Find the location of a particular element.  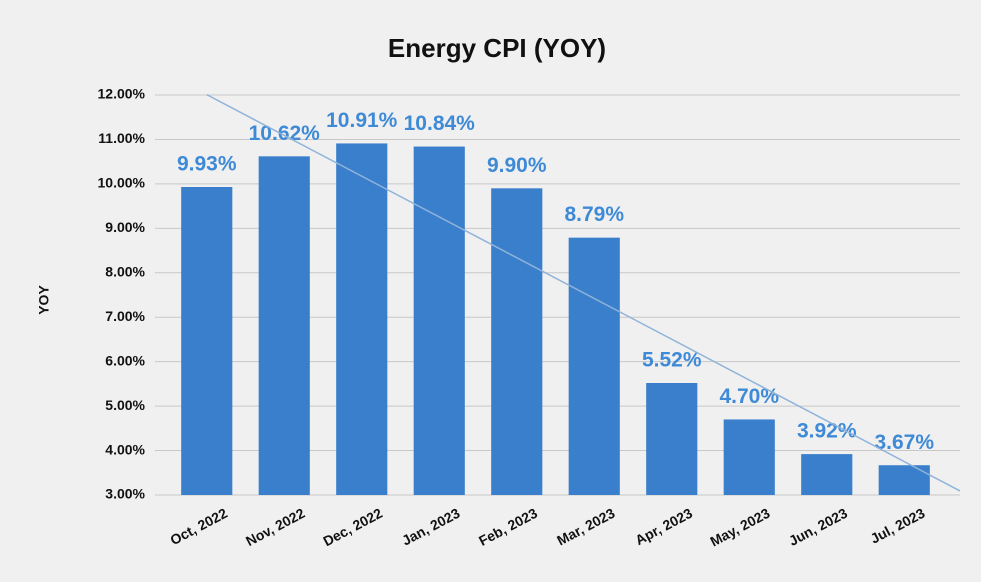

y-axis-label: YOY is located at coordinates (44, 300).